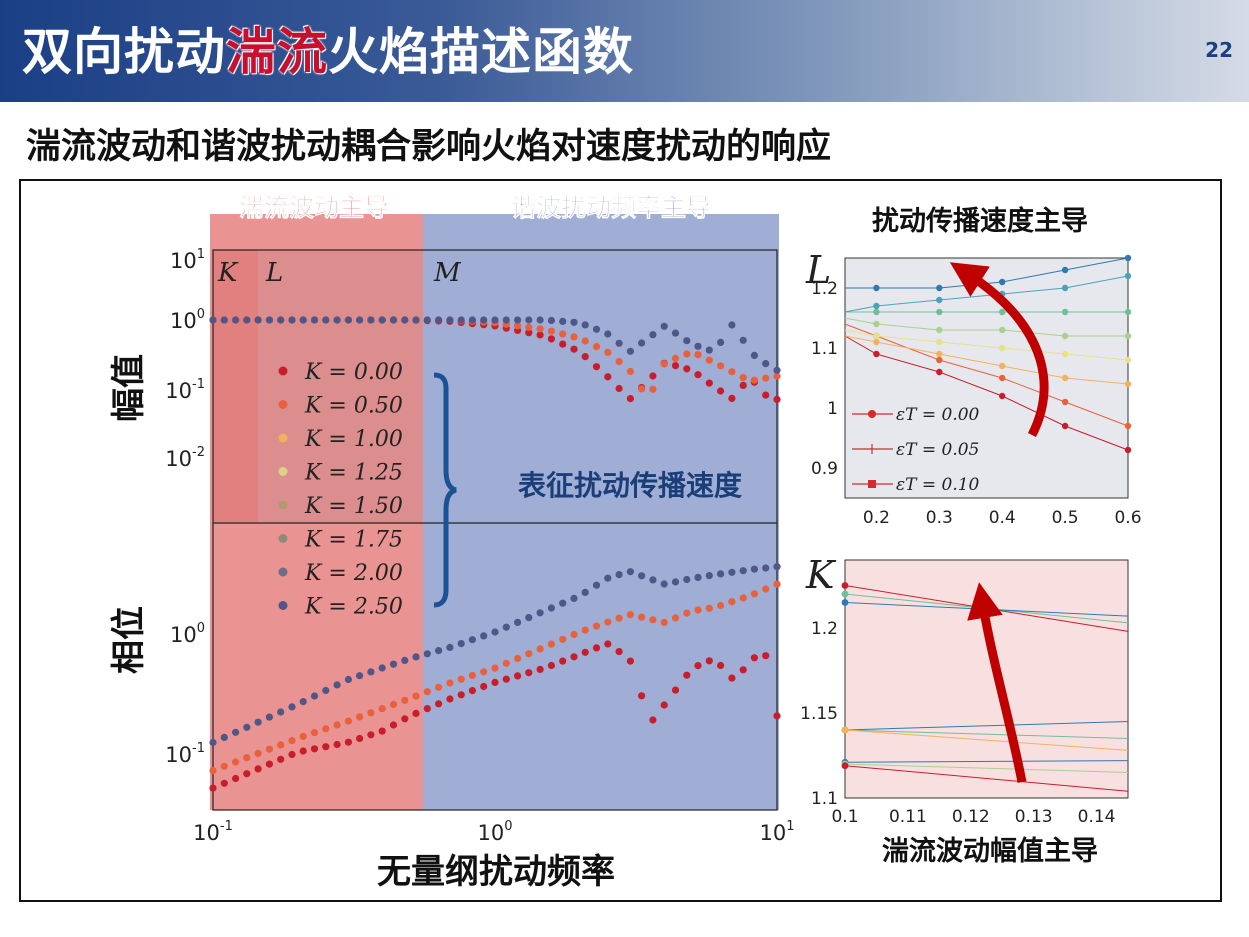 The image size is (1249, 937). I want to click on subplot-l-ticks: 0.2 0.3 0.4 0.5 0.6 1.2 1.1 1 0.9, so click(976, 403).